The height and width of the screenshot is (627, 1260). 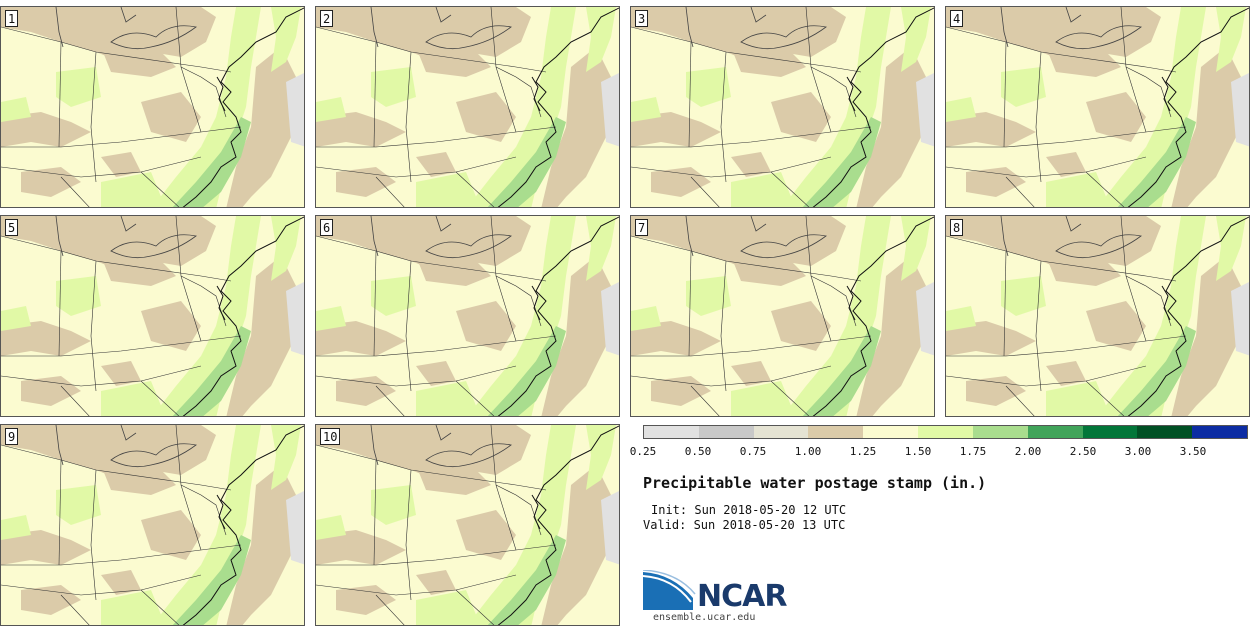 I want to click on panel-number: 9, so click(x=12, y=436).